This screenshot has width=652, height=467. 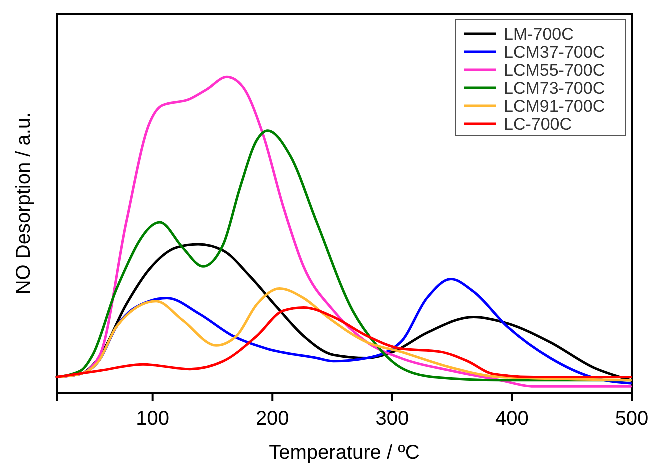 I want to click on legend-label: LCM55-700C, so click(x=555, y=70).